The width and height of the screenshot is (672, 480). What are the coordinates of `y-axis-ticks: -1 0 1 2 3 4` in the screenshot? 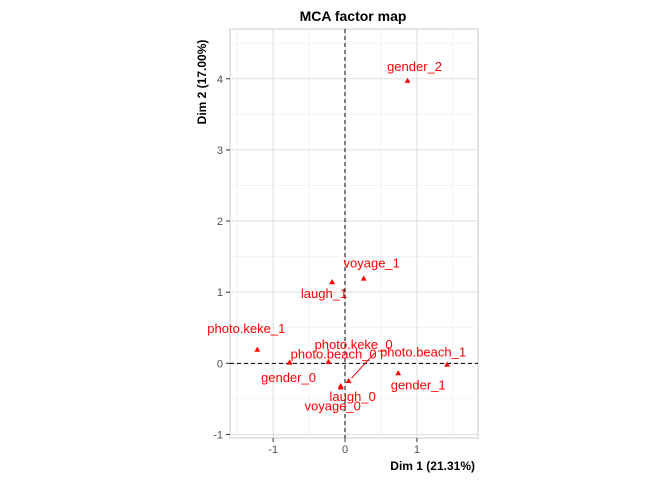 It's located at (221, 257).